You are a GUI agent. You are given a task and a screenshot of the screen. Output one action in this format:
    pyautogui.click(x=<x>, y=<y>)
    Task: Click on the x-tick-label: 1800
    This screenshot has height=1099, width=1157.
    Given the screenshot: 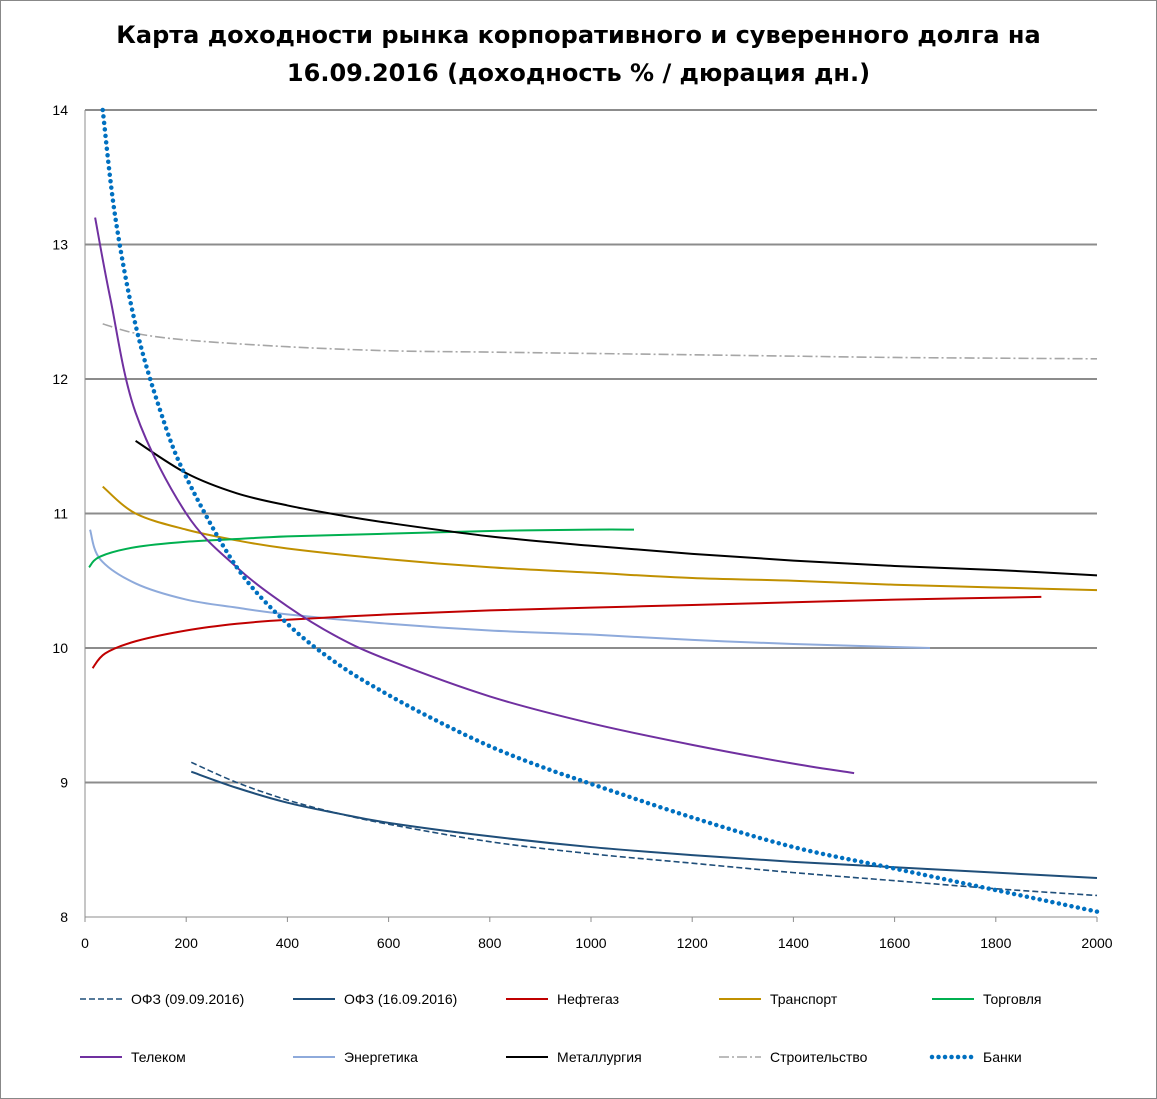 What is the action you would take?
    pyautogui.click(x=995, y=943)
    